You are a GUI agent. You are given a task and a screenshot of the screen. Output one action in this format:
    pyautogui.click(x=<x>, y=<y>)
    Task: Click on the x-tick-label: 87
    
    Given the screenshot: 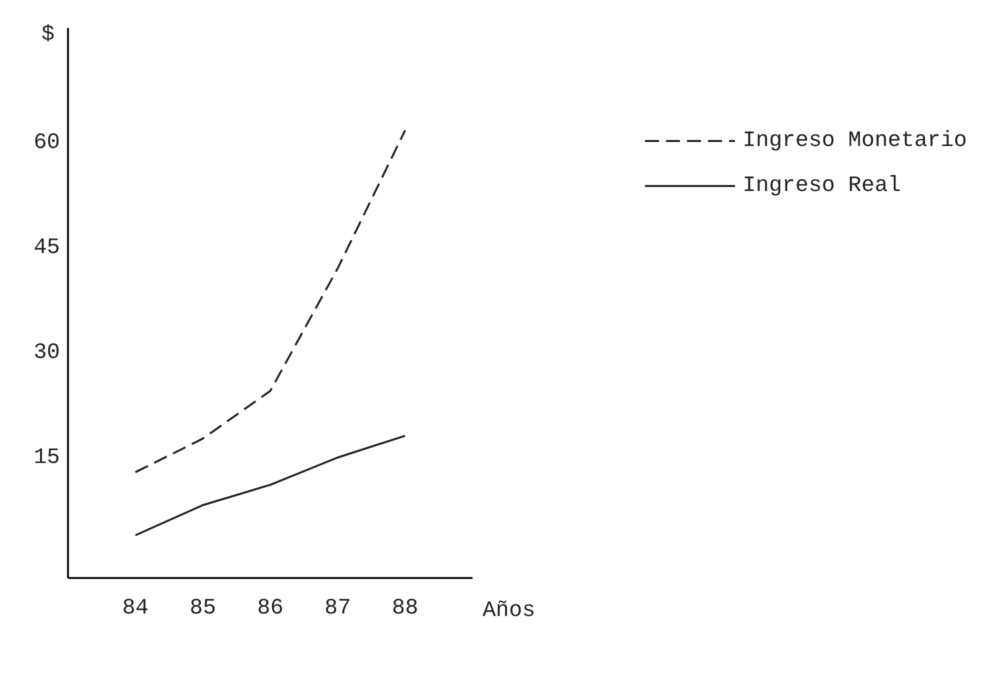 What is the action you would take?
    pyautogui.click(x=337, y=608)
    